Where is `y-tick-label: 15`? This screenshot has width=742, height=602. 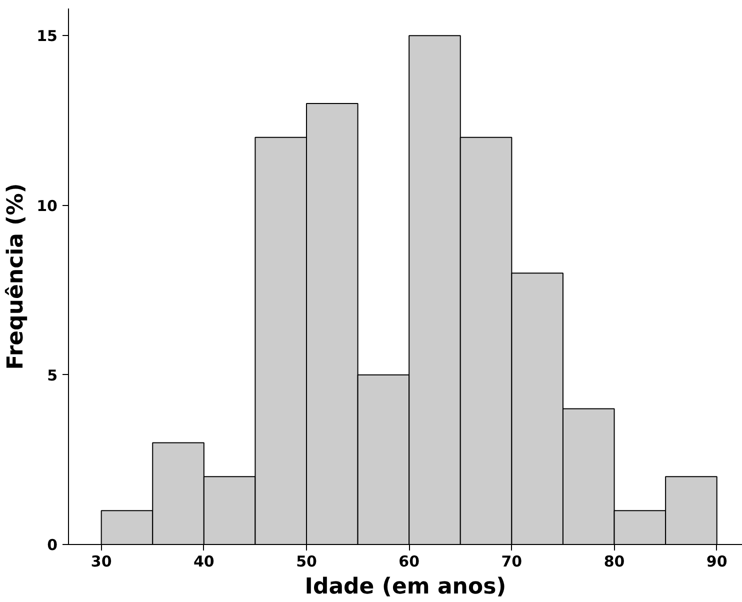 y-tick-label: 15 is located at coordinates (47, 36).